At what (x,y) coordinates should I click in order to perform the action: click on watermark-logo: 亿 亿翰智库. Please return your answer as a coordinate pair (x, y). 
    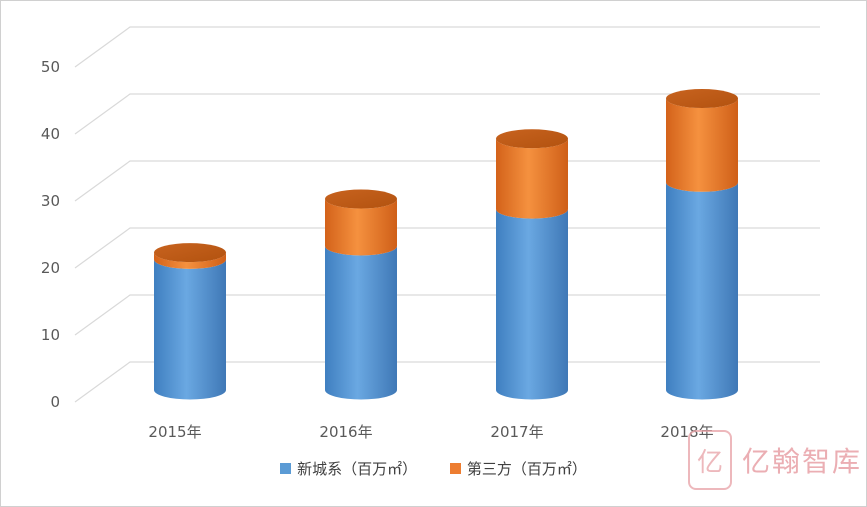
    Looking at the image, I should click on (775, 460).